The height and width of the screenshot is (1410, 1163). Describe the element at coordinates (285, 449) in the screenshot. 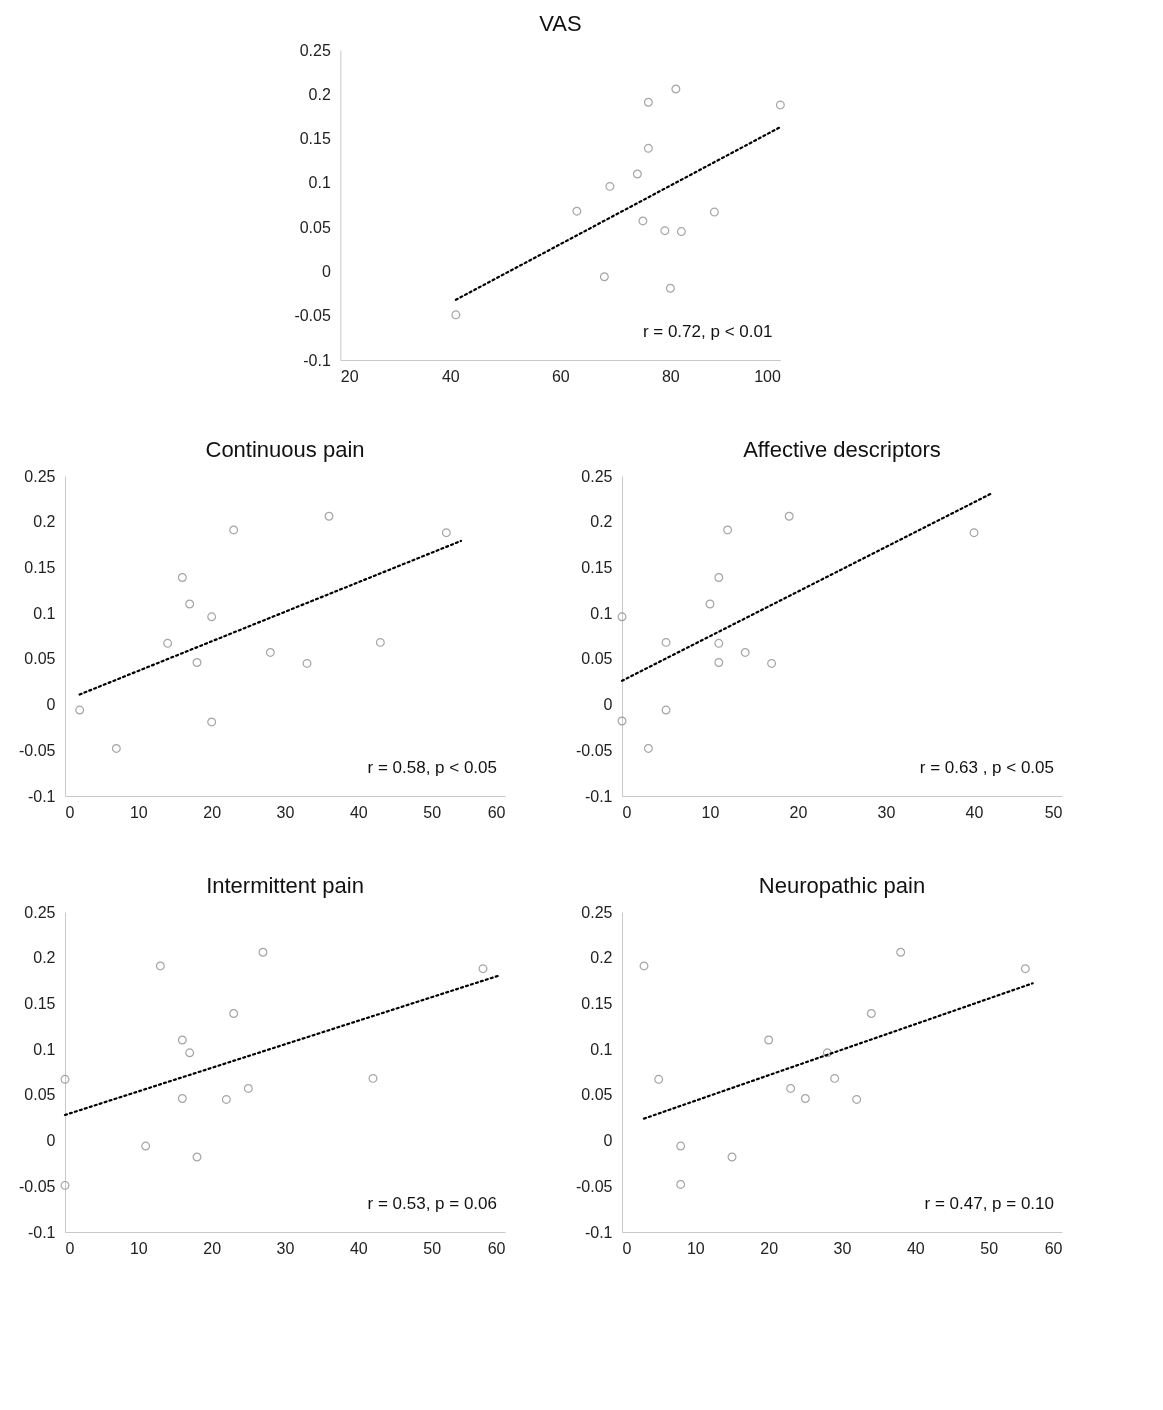

I see `chart-title: Continuous pain` at that location.